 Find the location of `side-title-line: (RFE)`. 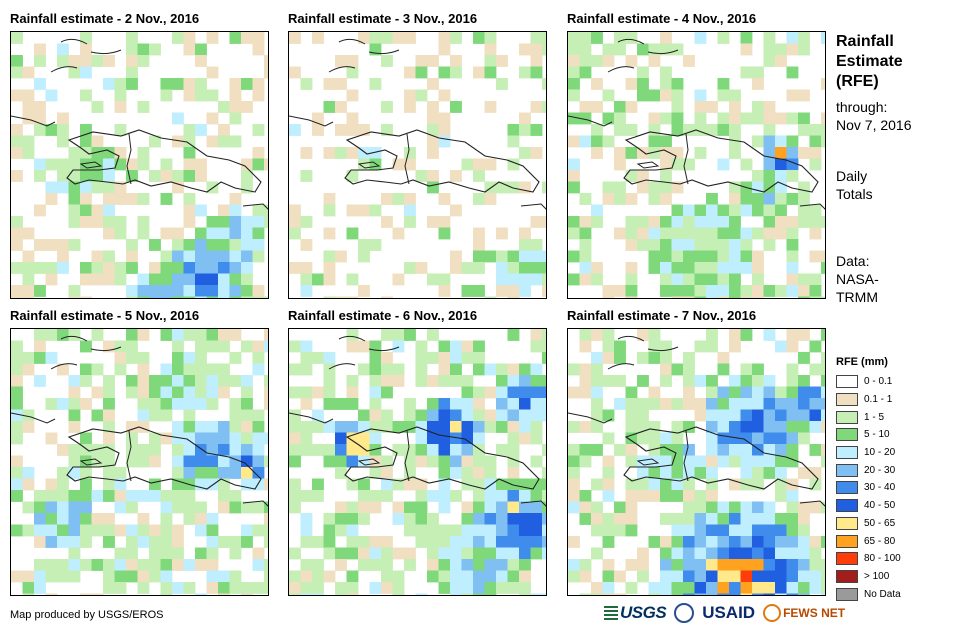

side-title-line: (RFE) is located at coordinates (857, 81).